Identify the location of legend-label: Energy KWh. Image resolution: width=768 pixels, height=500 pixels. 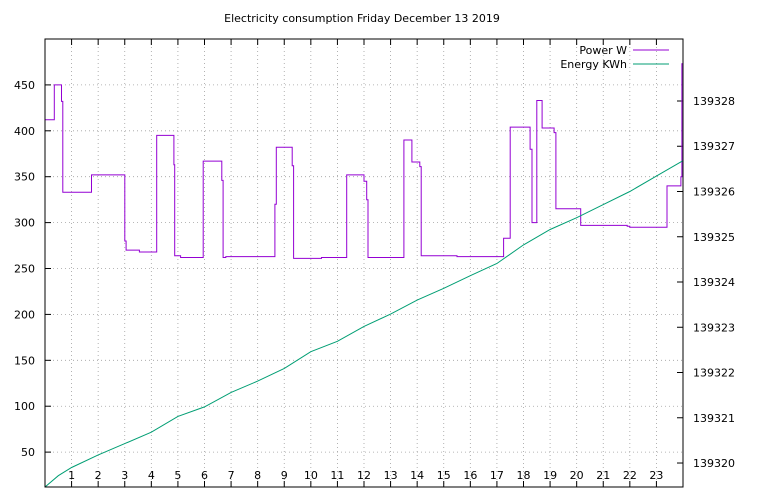
(593, 64).